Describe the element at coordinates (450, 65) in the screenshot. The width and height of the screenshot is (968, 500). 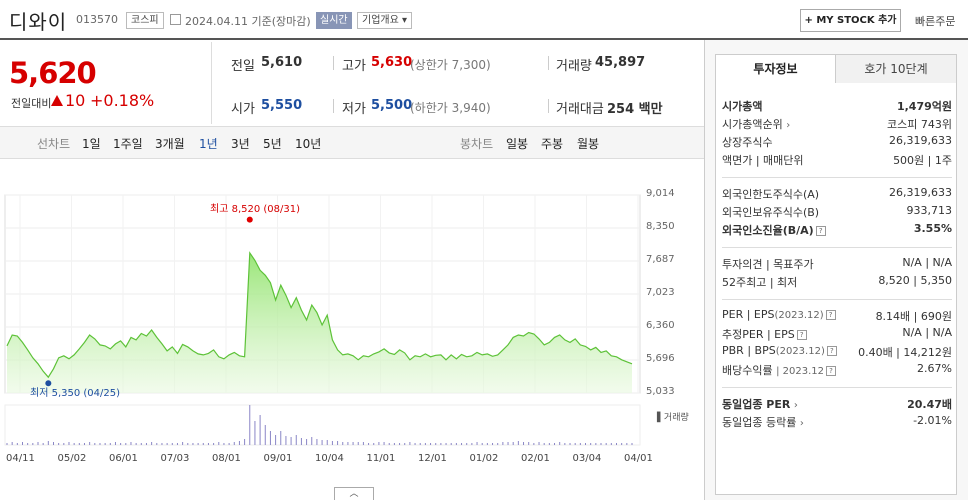
I see `upper-limit: (상한가 7,300)` at that location.